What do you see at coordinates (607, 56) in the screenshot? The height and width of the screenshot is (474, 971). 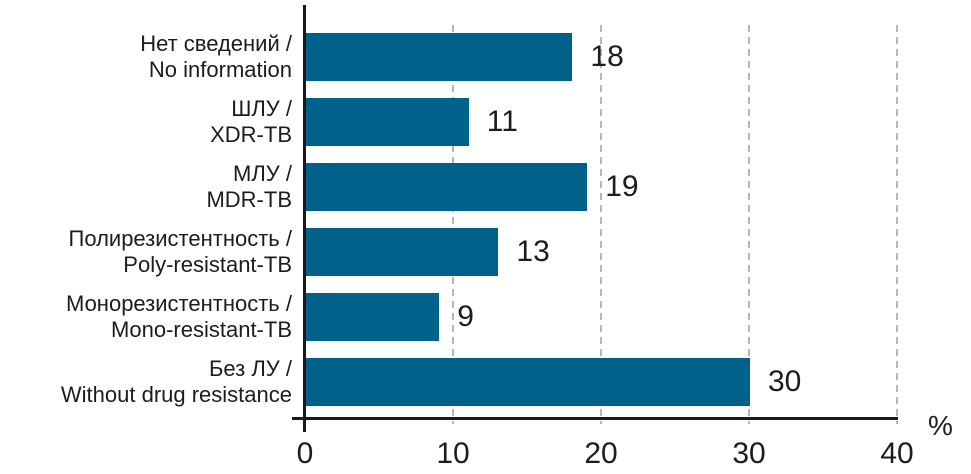 I see `bar-value-label: 18` at bounding box center [607, 56].